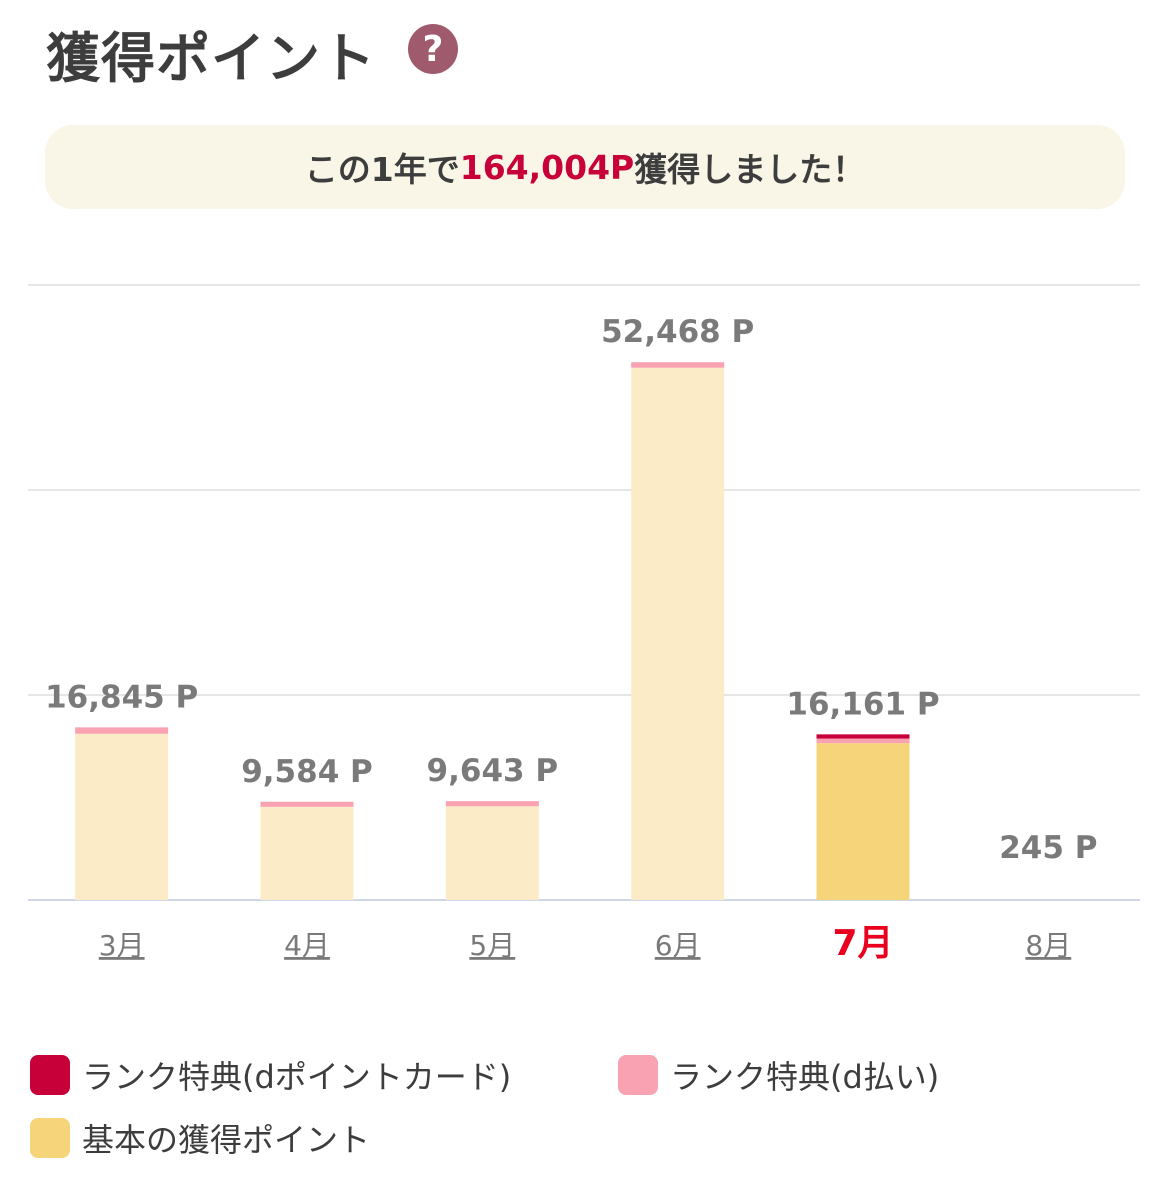 The width and height of the screenshot is (1169, 1181). I want to click on summary-points: 164,004P, so click(547, 167).